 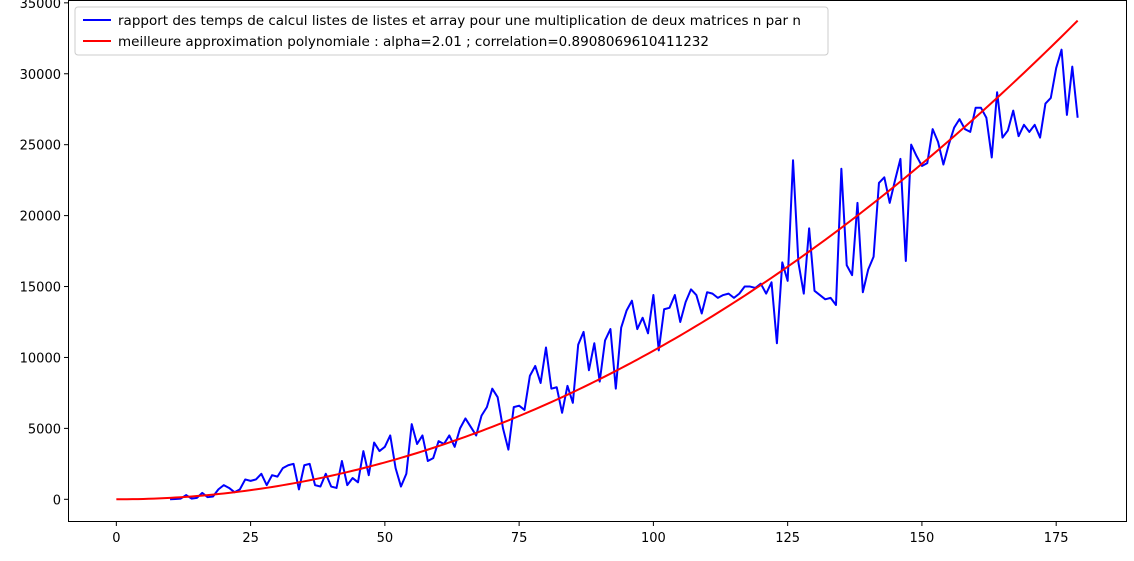 I want to click on y-tick-label: 5000, so click(x=44, y=429).